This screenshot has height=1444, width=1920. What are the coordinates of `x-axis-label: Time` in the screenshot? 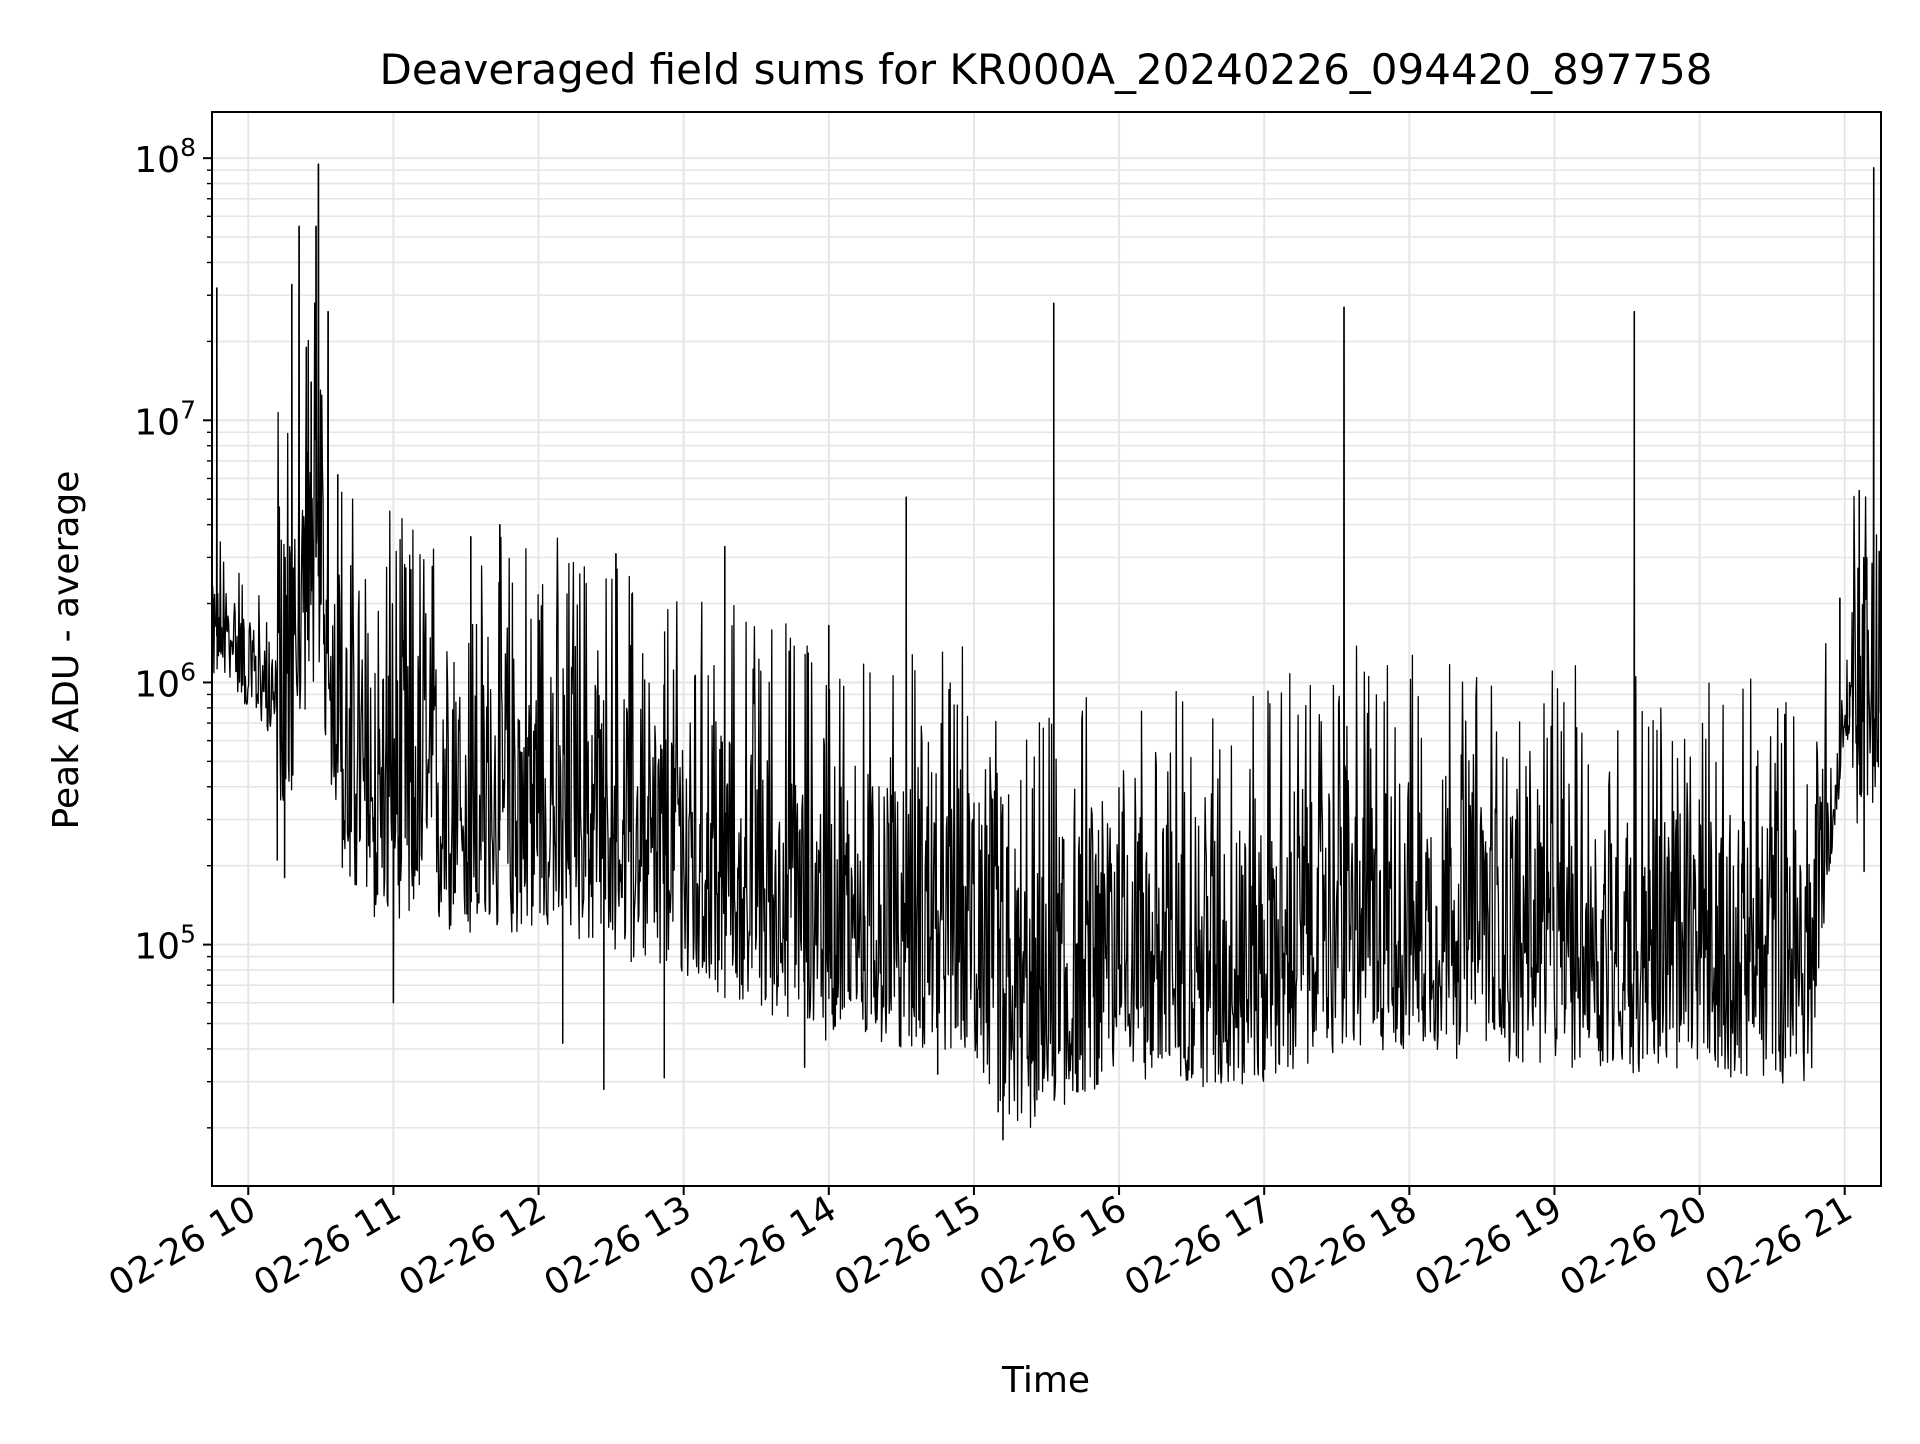 It's located at (1045, 1380).